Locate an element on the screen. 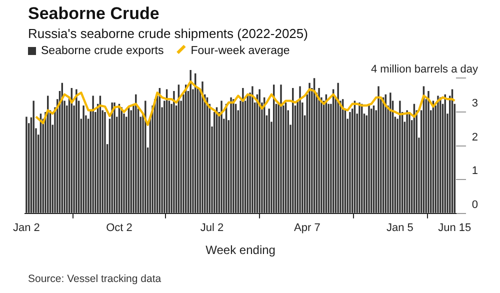 This screenshot has height=293, width=500. x-tick-label: Jan 2 is located at coordinates (26, 228).